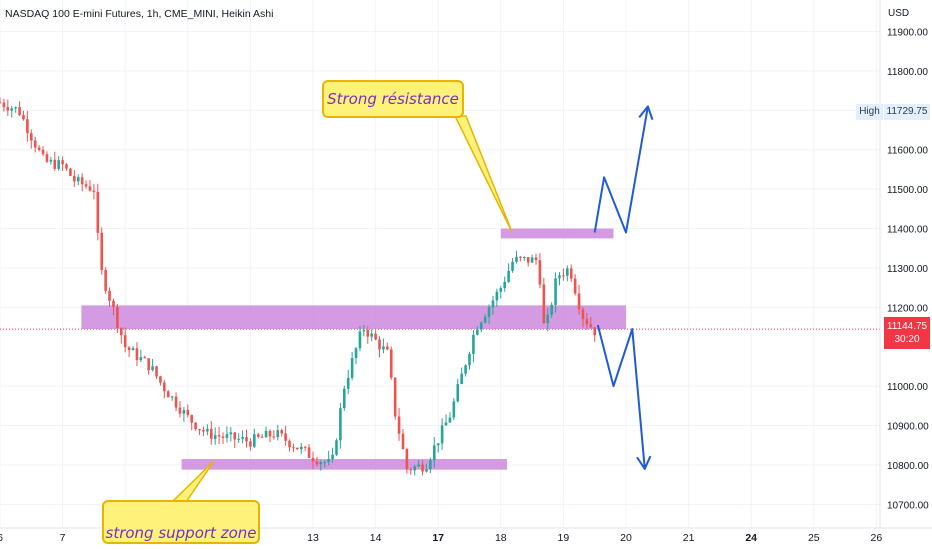 The image size is (932, 550). Describe the element at coordinates (564, 538) in the screenshot. I see `time-tick-label: 19` at that location.